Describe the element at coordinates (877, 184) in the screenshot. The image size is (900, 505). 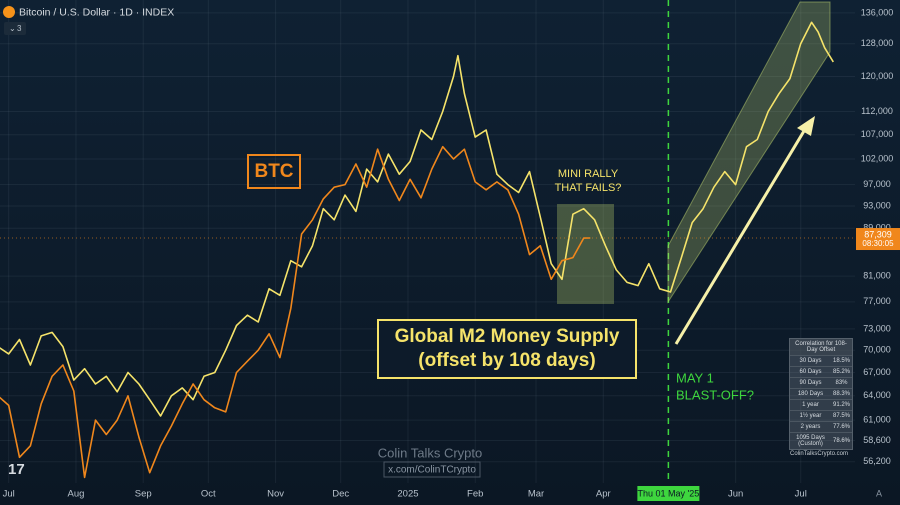
I see `y-tick-label: 97,000` at that location.